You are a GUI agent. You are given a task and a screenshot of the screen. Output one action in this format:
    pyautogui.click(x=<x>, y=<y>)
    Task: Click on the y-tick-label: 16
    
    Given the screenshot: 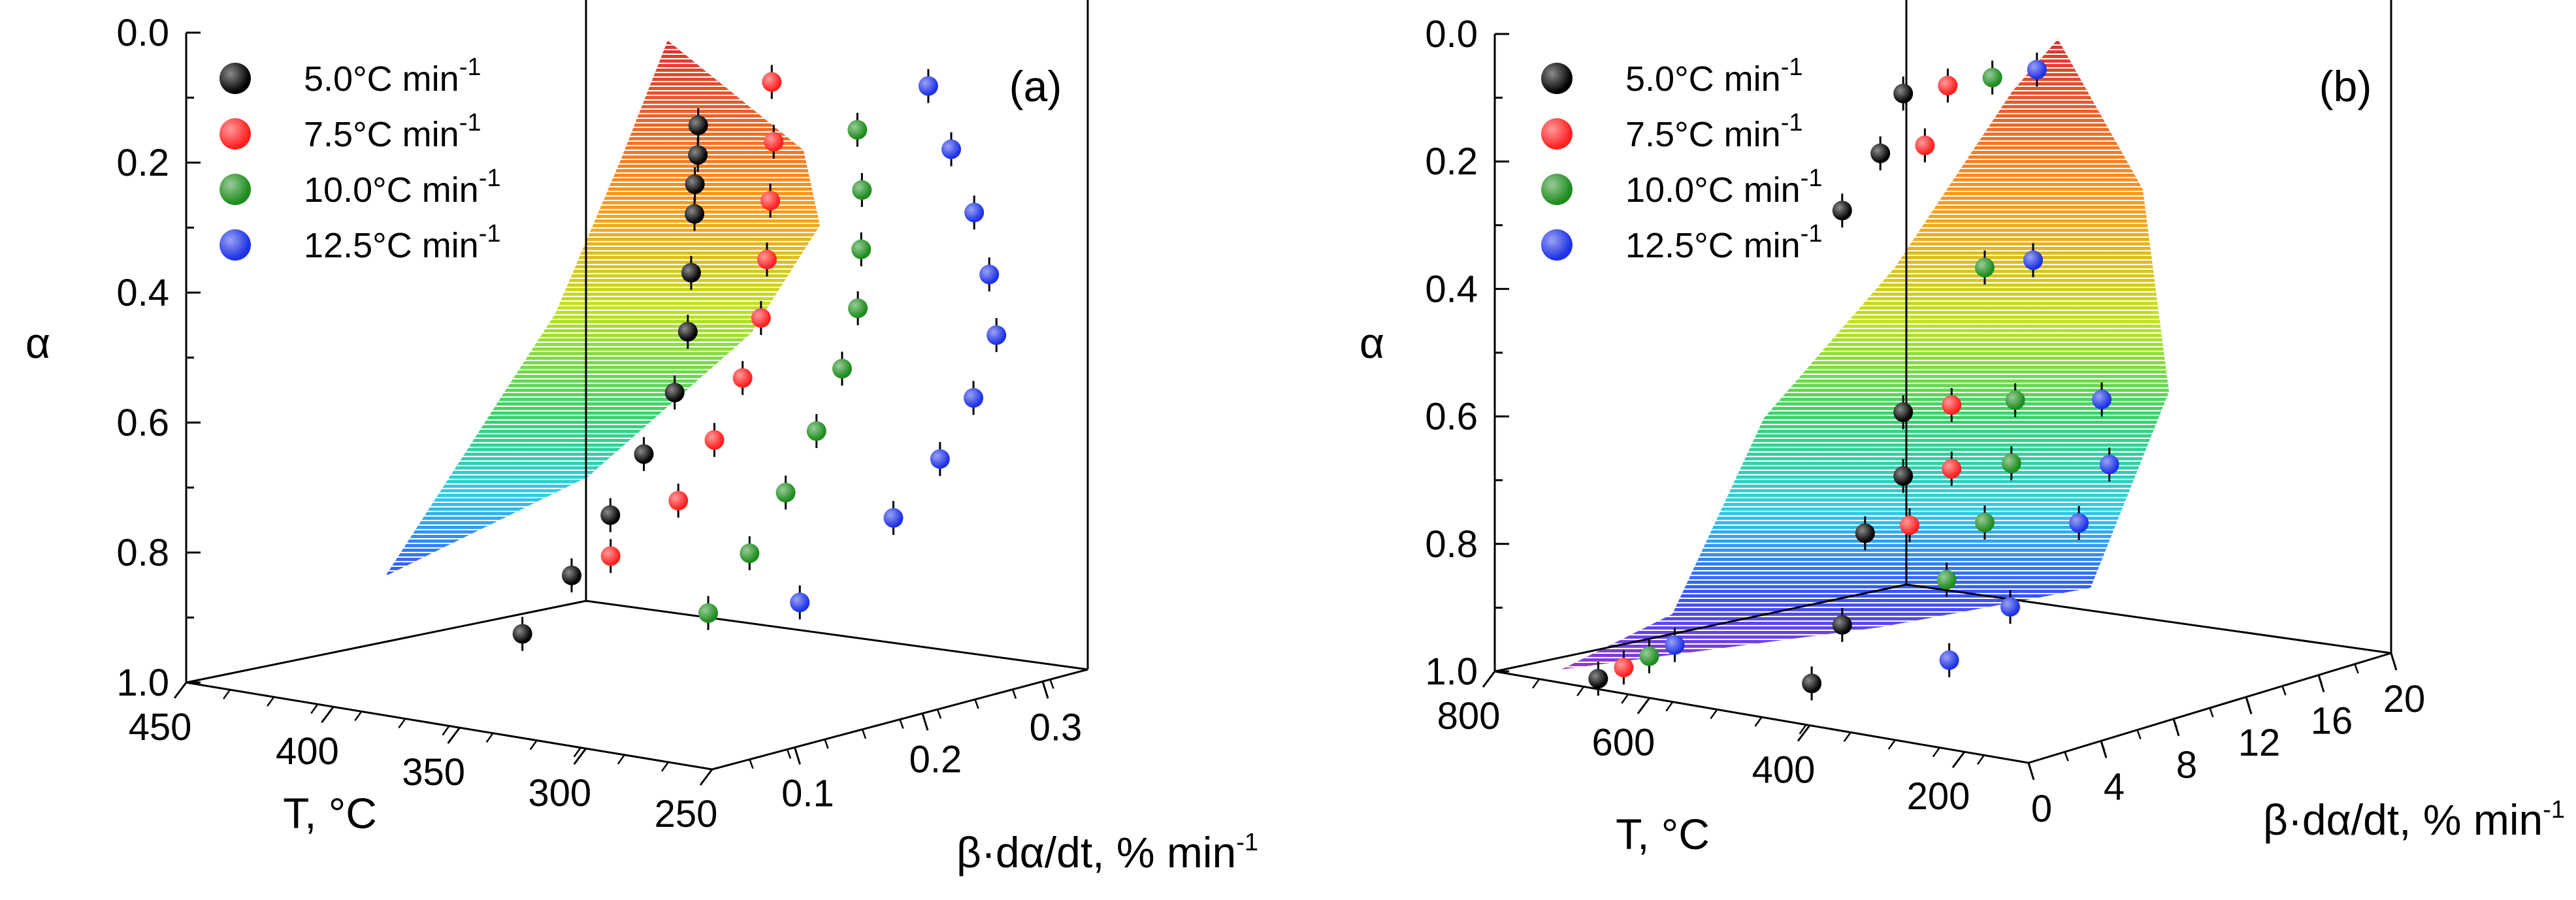 What is the action you would take?
    pyautogui.click(x=2332, y=722)
    